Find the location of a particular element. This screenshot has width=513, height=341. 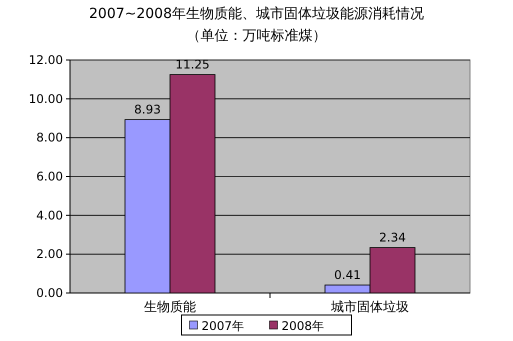

legend-label: 2007年 is located at coordinates (223, 326).